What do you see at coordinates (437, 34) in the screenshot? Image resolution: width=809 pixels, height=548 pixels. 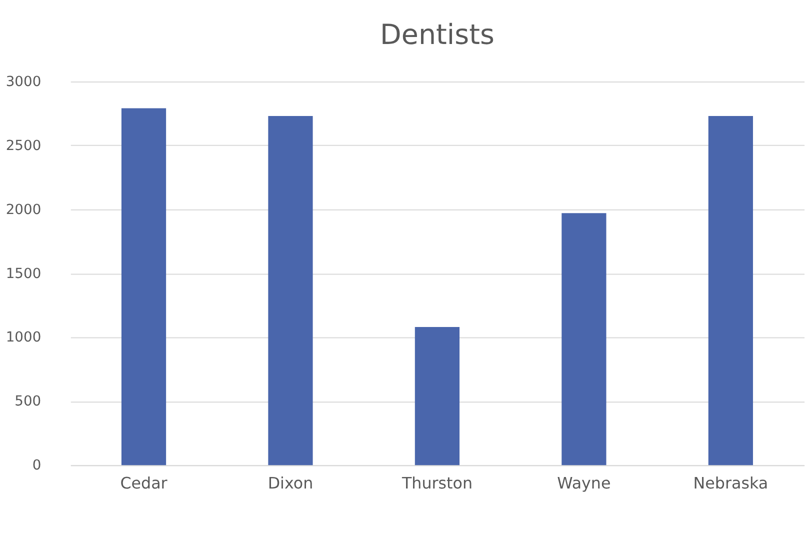 I see `chart-title: Dentists` at bounding box center [437, 34].